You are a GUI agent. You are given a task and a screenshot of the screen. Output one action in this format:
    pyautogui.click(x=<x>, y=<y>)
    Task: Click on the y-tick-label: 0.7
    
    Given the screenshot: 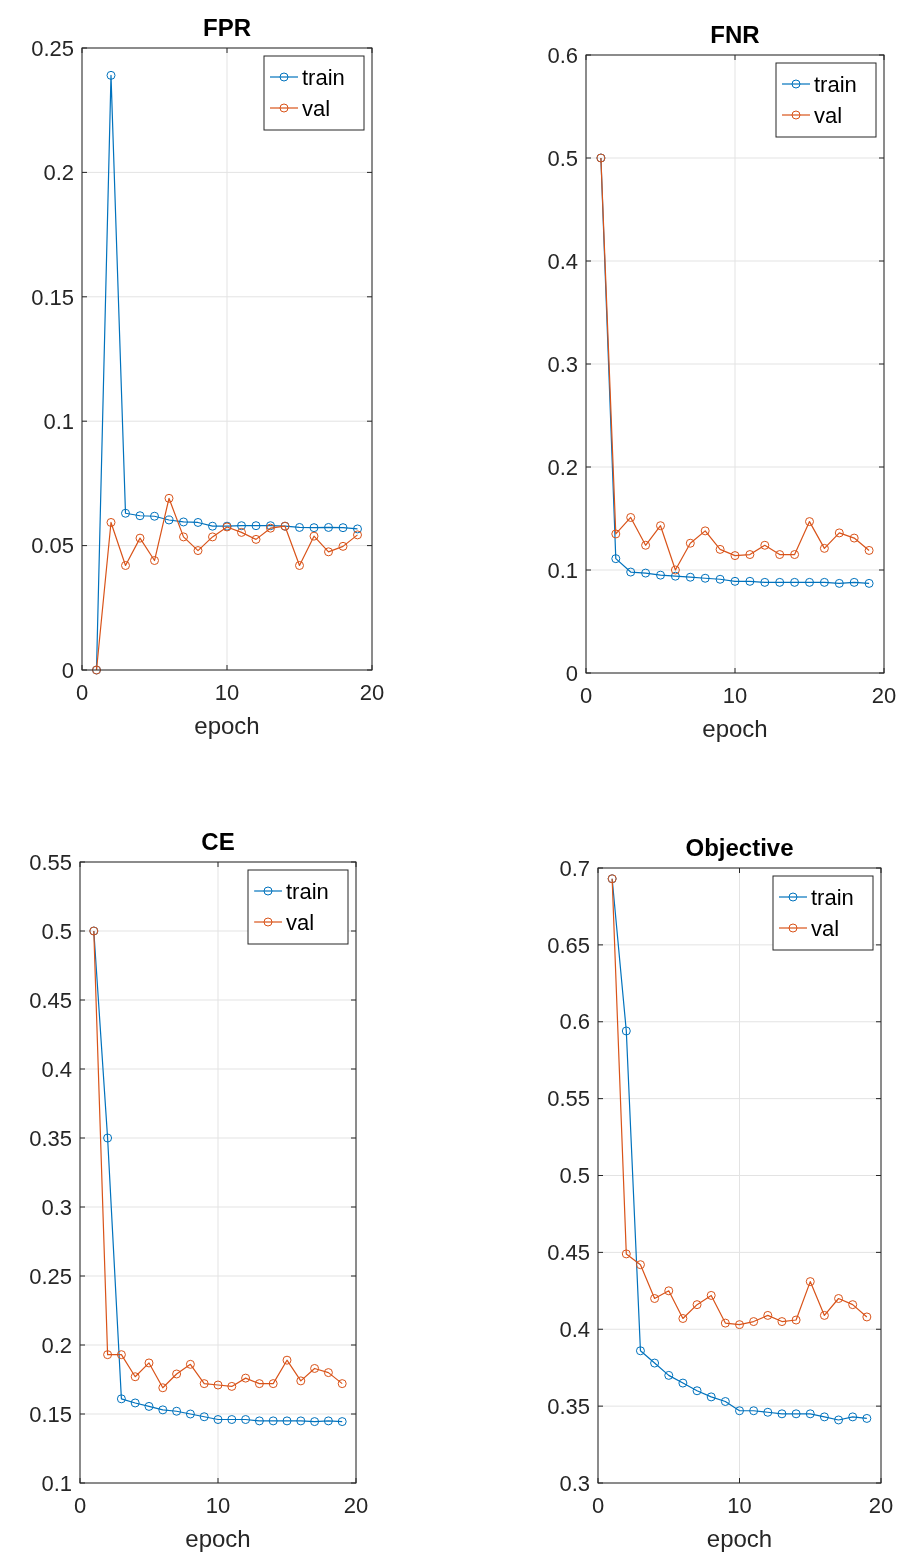 What is the action you would take?
    pyautogui.click(x=574, y=868)
    